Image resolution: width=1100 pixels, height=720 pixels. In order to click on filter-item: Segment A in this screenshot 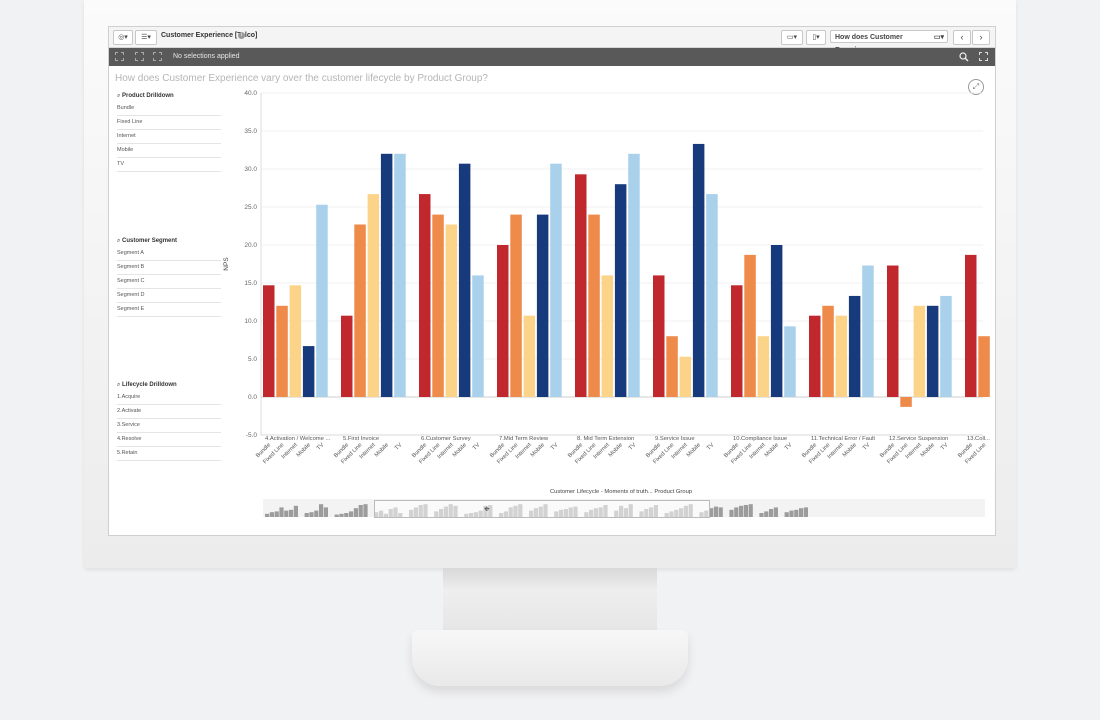, I will do `click(169, 254)`.